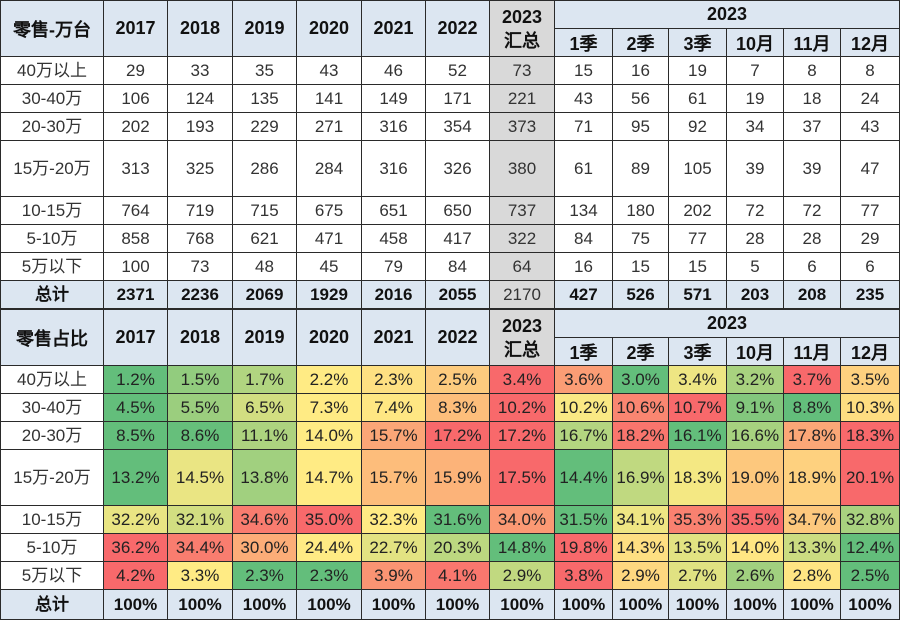 This screenshot has height=620, width=900. What do you see at coordinates (583, 547) in the screenshot?
I see `value-cell: 19.8%` at bounding box center [583, 547].